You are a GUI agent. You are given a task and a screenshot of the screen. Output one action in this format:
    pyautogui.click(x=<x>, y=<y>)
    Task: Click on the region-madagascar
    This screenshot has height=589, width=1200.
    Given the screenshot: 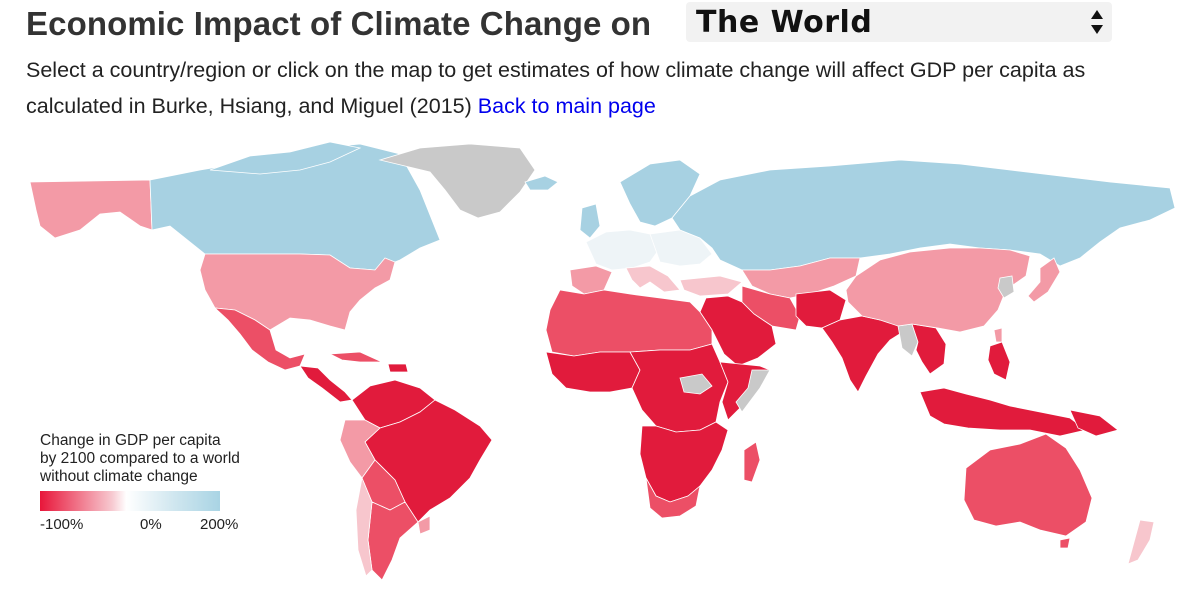 What is the action you would take?
    pyautogui.click(x=752, y=462)
    